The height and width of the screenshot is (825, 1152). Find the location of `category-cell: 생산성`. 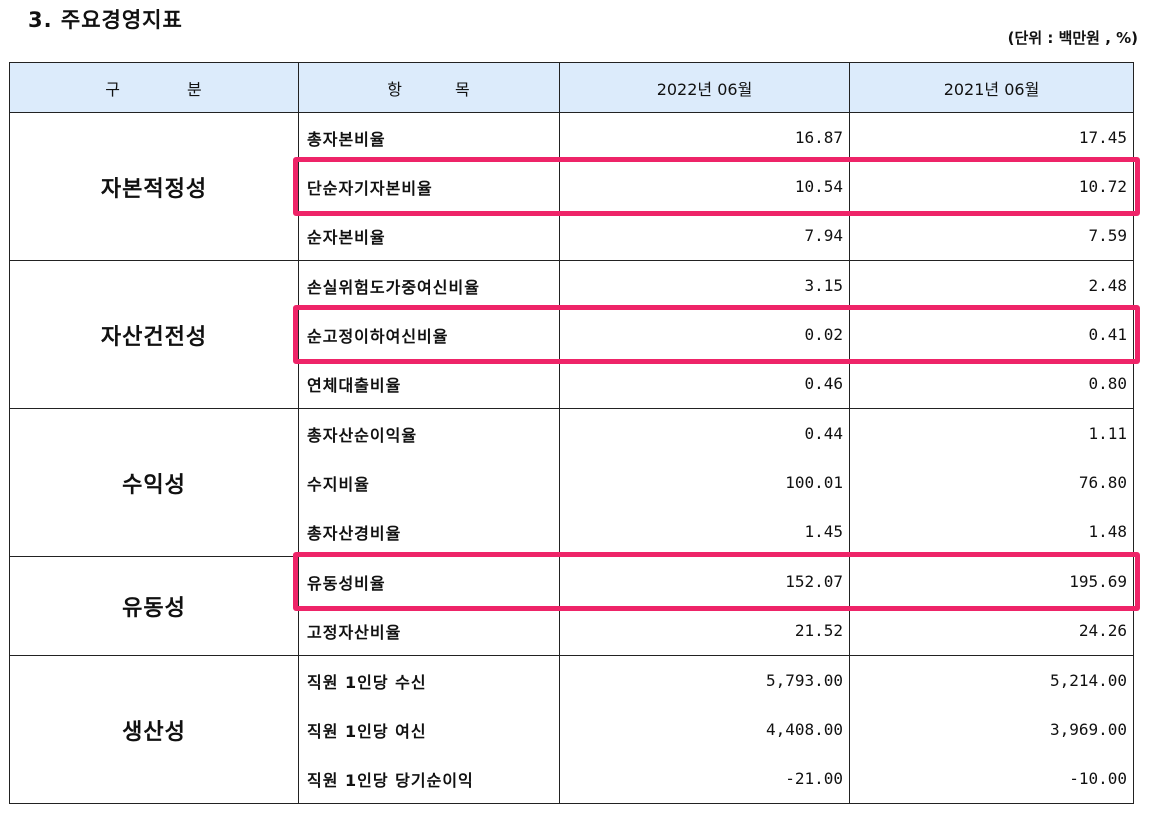

category-cell: 생산성 is located at coordinates (154, 729).